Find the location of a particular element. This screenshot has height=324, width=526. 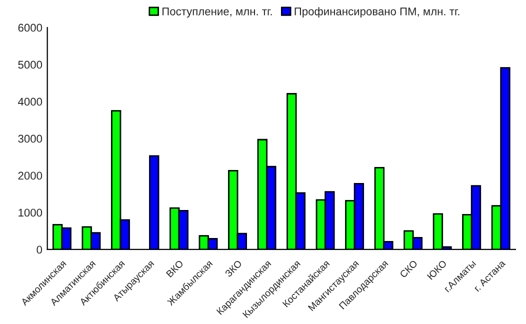

y-tick-label: 0 is located at coordinates (39, 250).